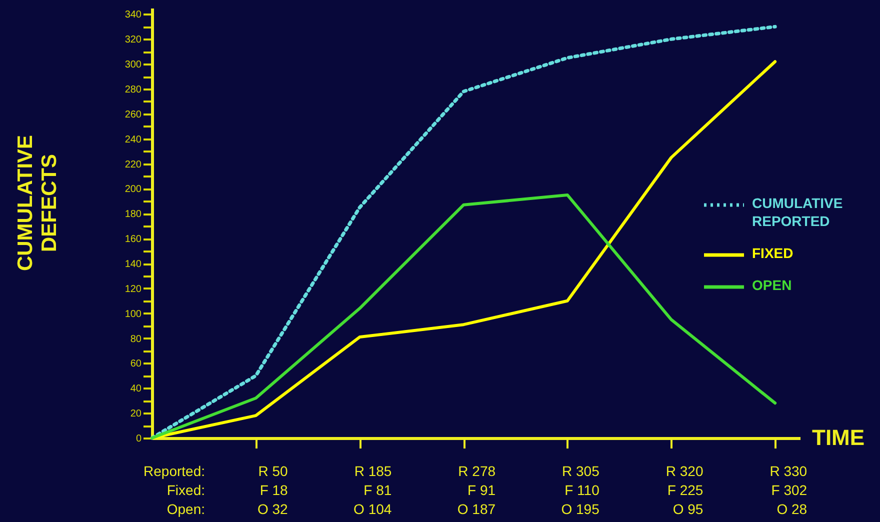  What do you see at coordinates (272, 509) in the screenshot?
I see `data-label: O 32` at bounding box center [272, 509].